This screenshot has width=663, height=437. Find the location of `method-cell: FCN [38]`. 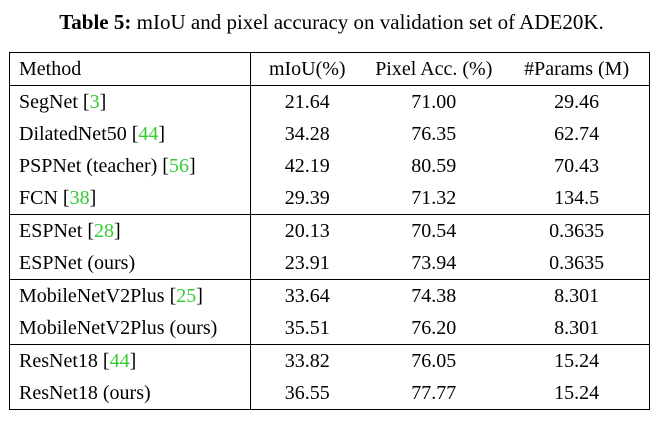

method-cell: FCN [38] is located at coordinates (130, 198).